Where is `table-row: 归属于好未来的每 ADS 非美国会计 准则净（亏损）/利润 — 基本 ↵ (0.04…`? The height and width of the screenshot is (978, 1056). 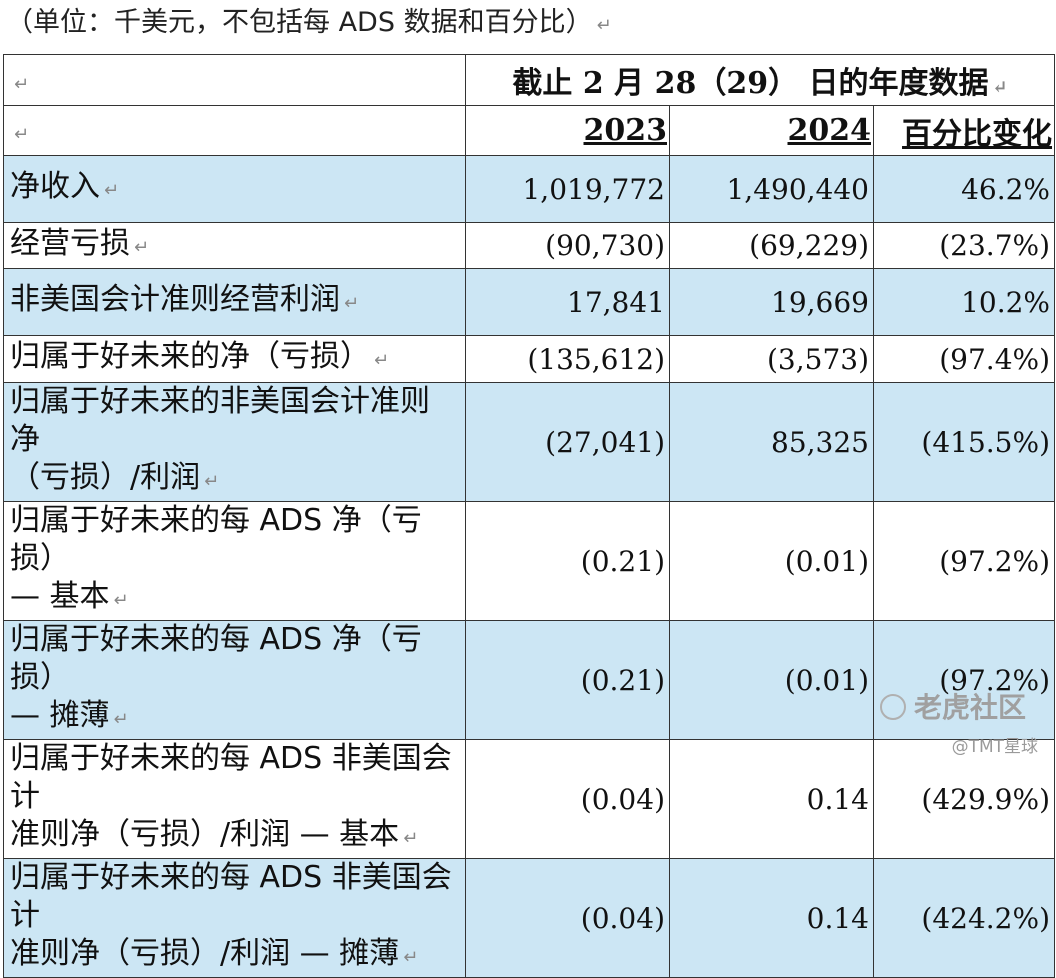
table-row: 归属于好未来的每 ADS 非美国会计 准则净（亏损）/利润 — 基本 ↵ (0.04… is located at coordinates (529, 799).